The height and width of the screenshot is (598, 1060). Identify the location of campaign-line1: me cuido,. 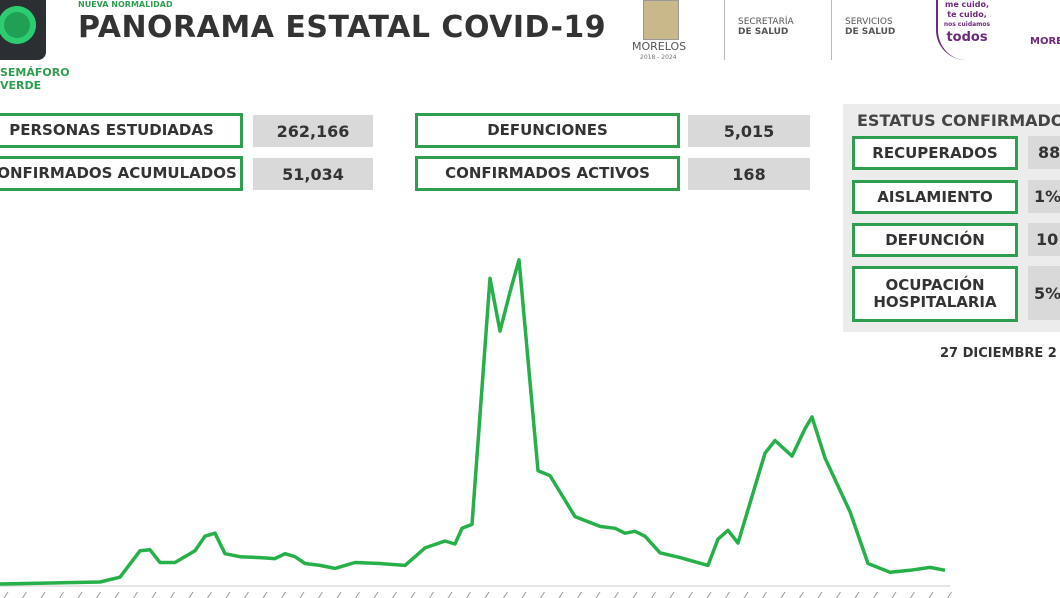
(967, 4).